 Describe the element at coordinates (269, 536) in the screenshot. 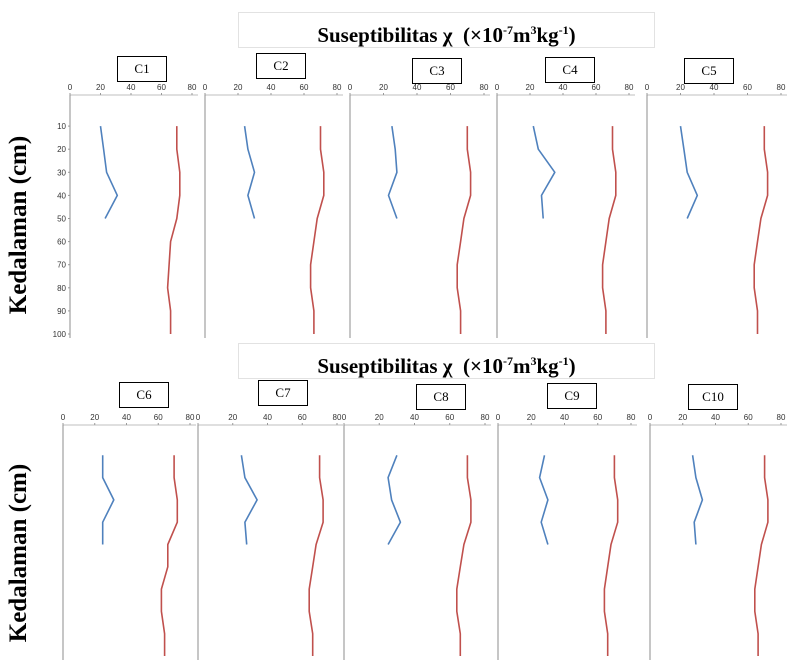

I see `panel-c7: 0 20 40 60 80` at that location.